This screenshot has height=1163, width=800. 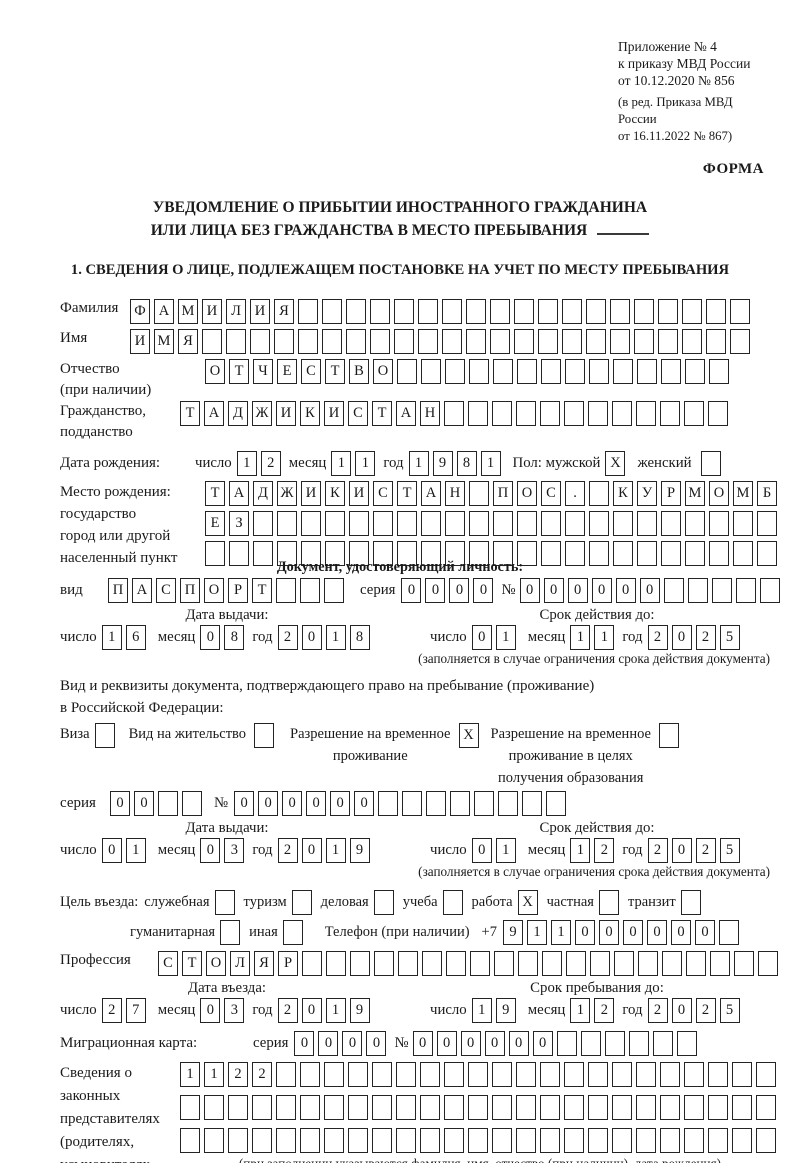 What do you see at coordinates (264, 963) in the screenshot?
I see `char-cell: Я` at bounding box center [264, 963].